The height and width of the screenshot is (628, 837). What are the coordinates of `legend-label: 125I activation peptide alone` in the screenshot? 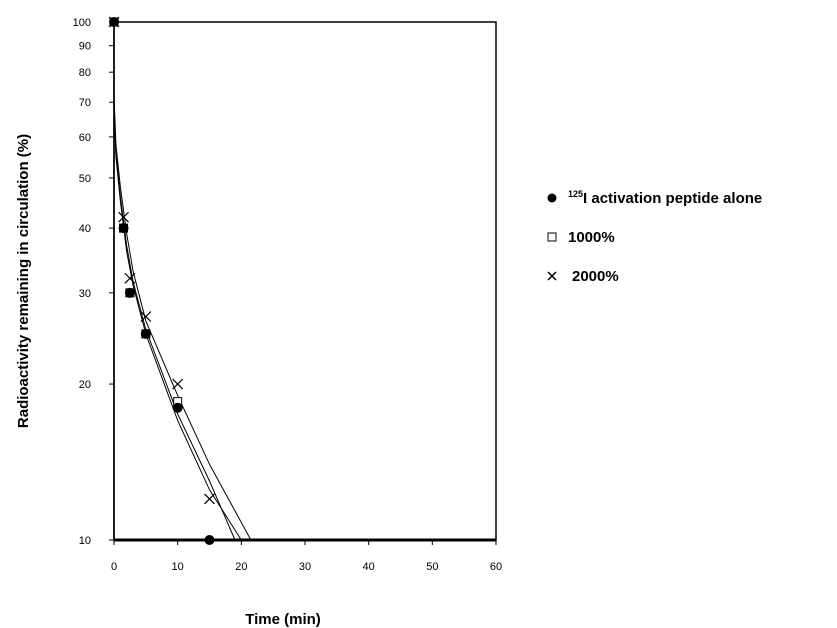 It's located at (665, 198).